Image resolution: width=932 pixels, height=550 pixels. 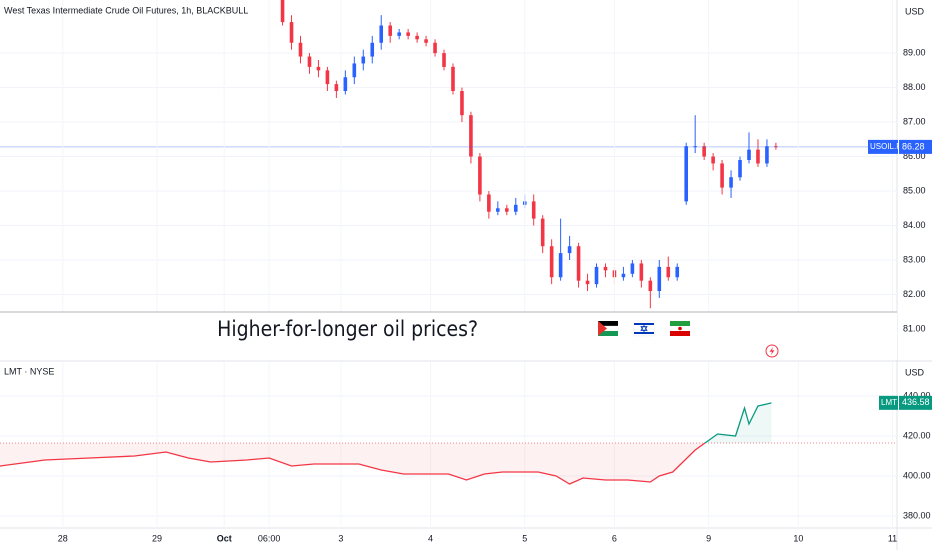 What do you see at coordinates (347, 329) in the screenshot?
I see `annotation: Higher-for-longer oil prices?` at bounding box center [347, 329].